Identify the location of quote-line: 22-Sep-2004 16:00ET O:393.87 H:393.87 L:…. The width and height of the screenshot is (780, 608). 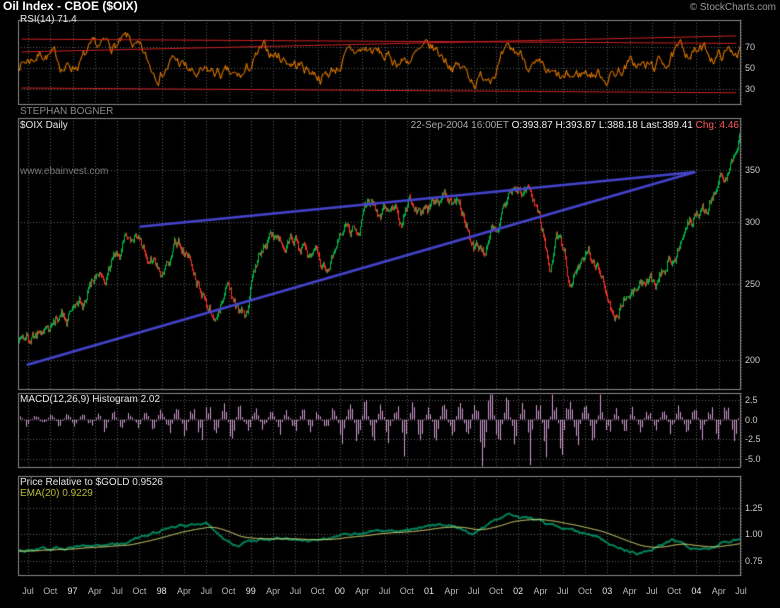
(575, 125).